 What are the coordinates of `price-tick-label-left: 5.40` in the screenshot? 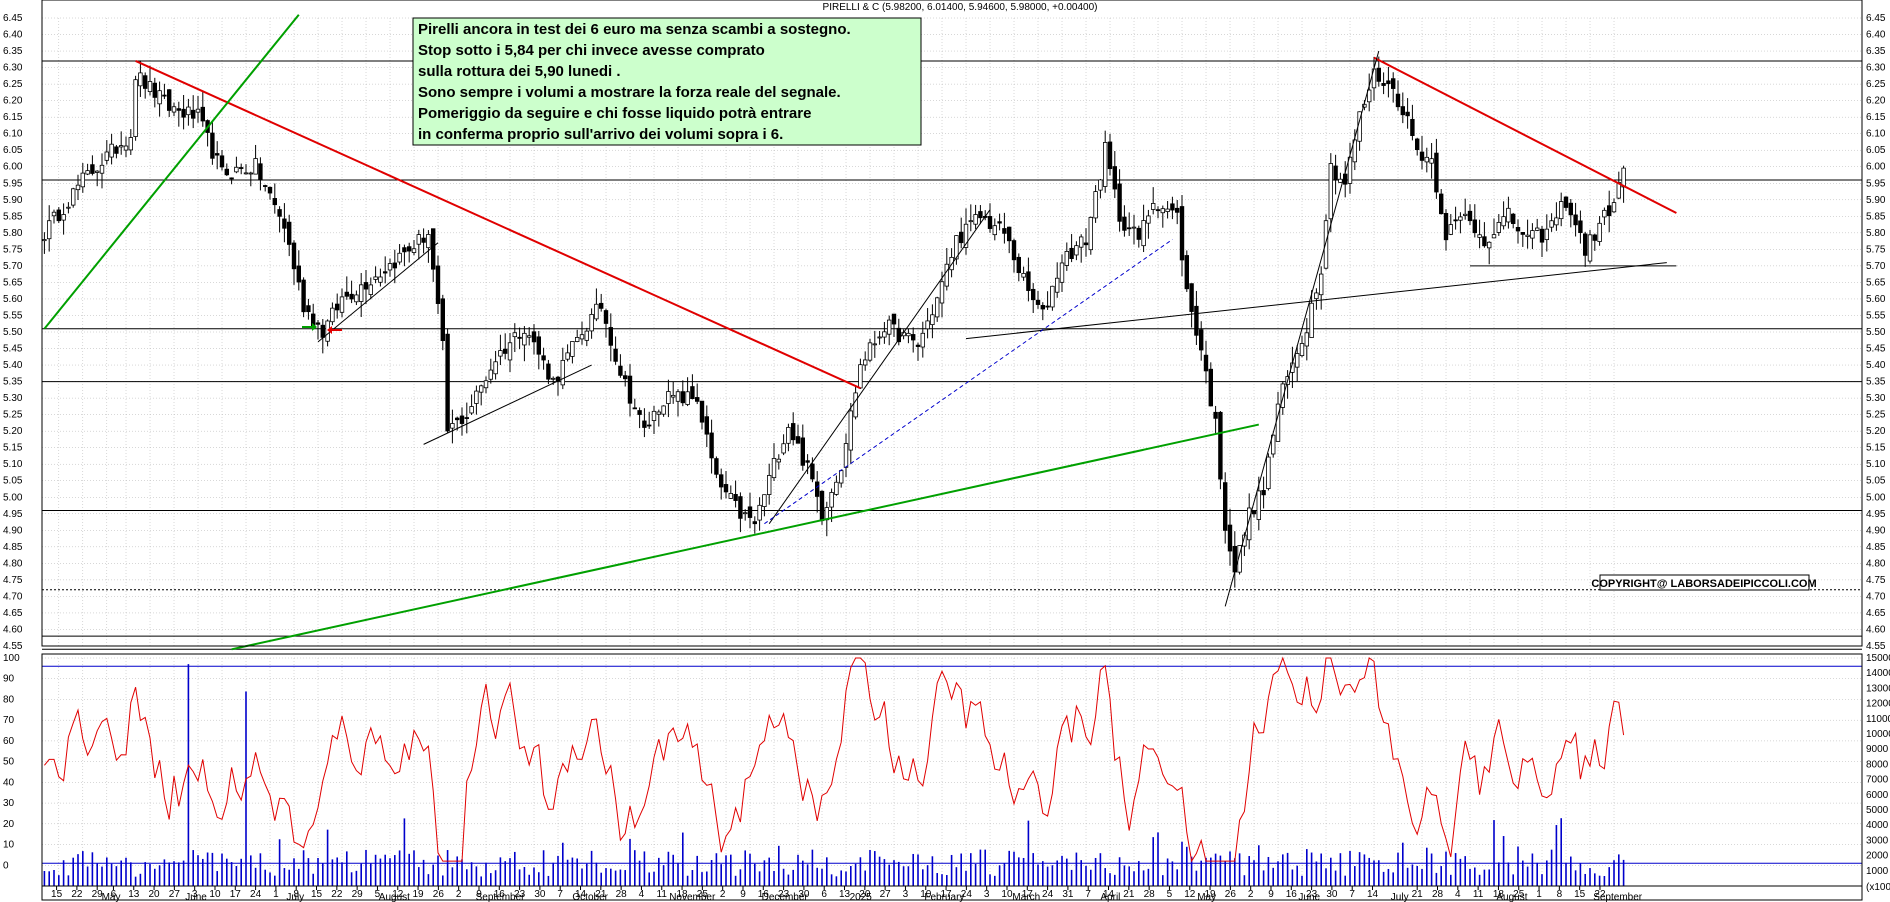 It's located at (13, 365).